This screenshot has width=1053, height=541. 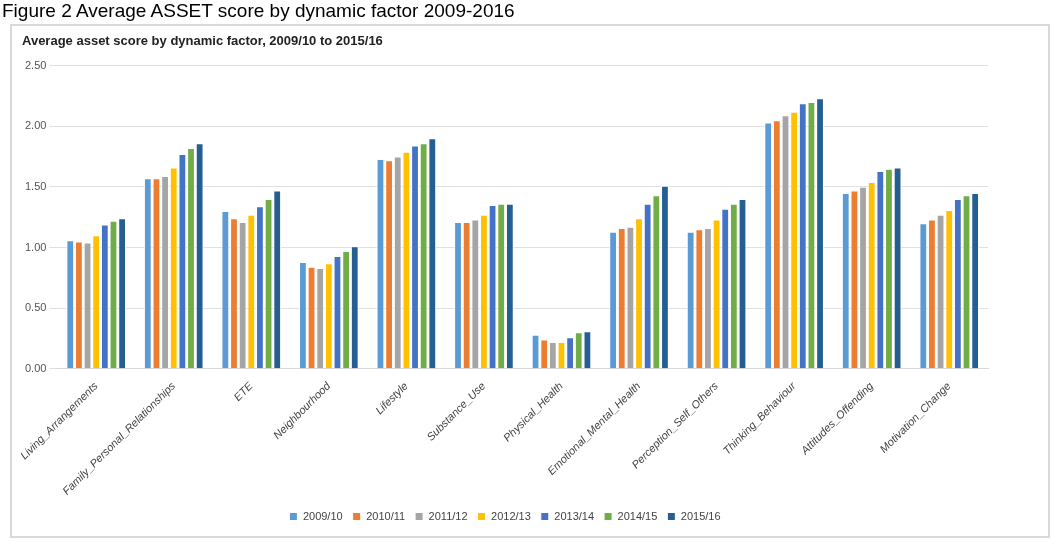 What do you see at coordinates (637, 515) in the screenshot?
I see `legend-label: 2014/15` at bounding box center [637, 515].